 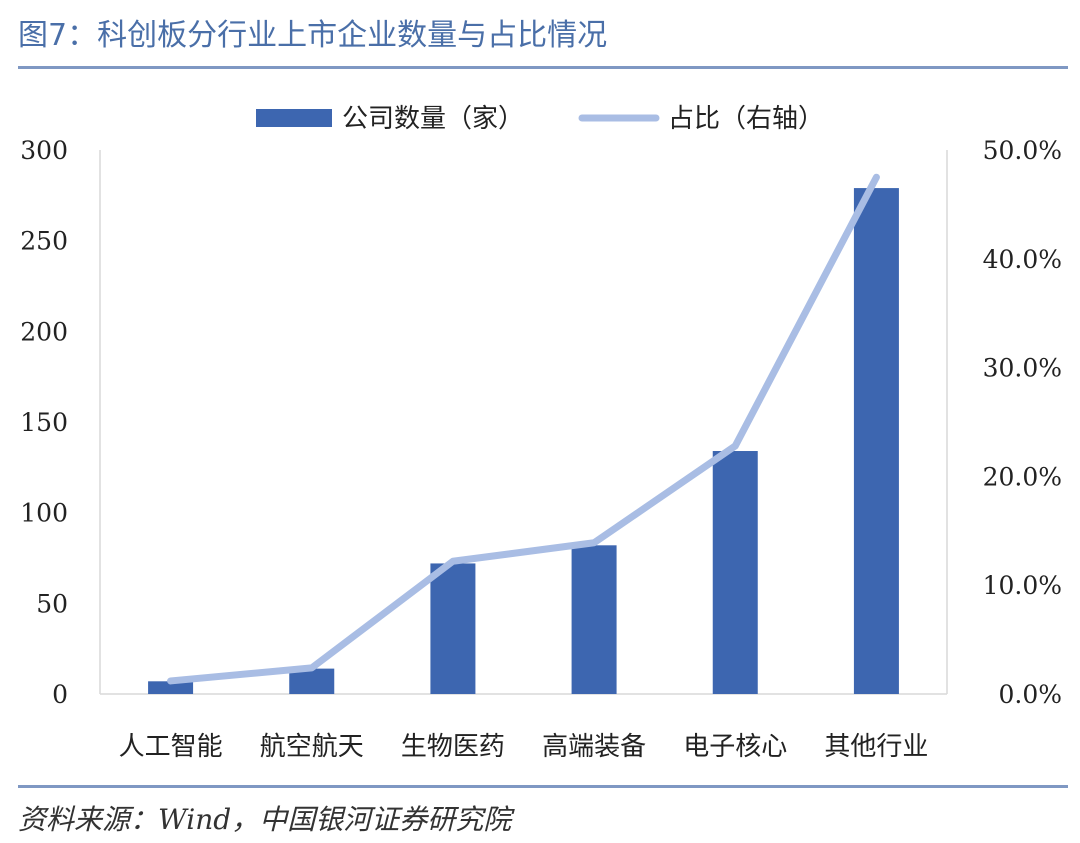 What do you see at coordinates (1022, 259) in the screenshot?
I see `right-tick-label: 40.0%` at bounding box center [1022, 259].